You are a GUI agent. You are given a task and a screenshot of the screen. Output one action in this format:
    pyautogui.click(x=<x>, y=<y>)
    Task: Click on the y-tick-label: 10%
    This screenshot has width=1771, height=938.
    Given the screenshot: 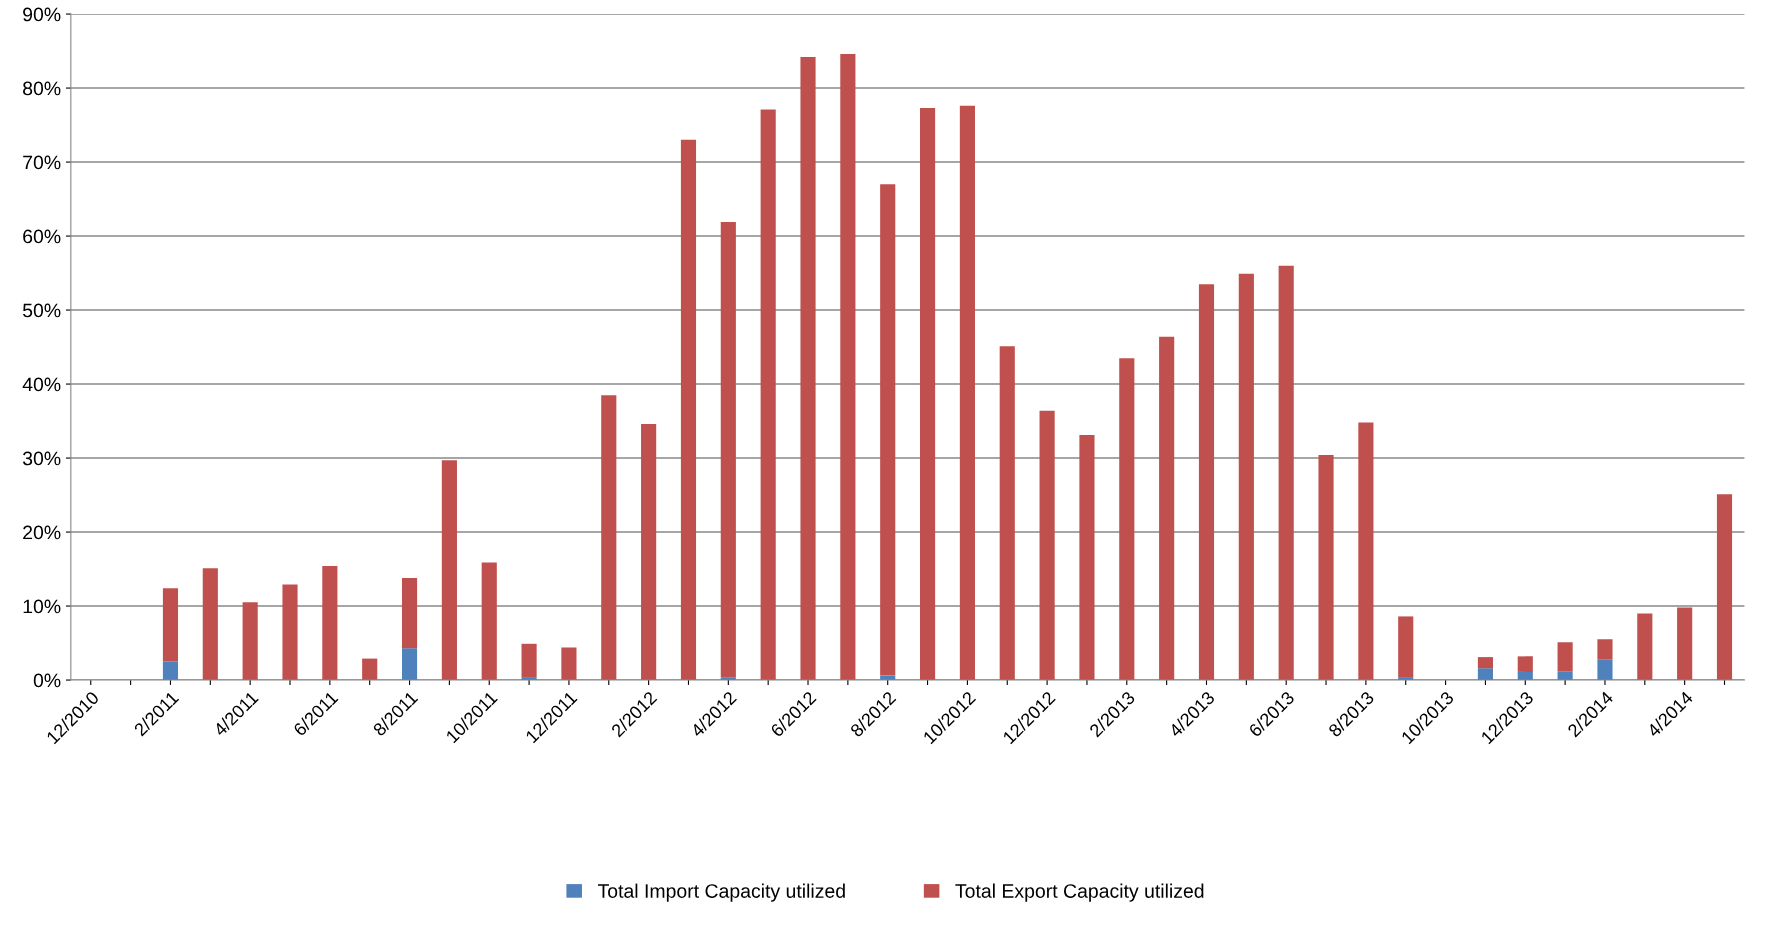 What is the action you would take?
    pyautogui.click(x=42, y=606)
    